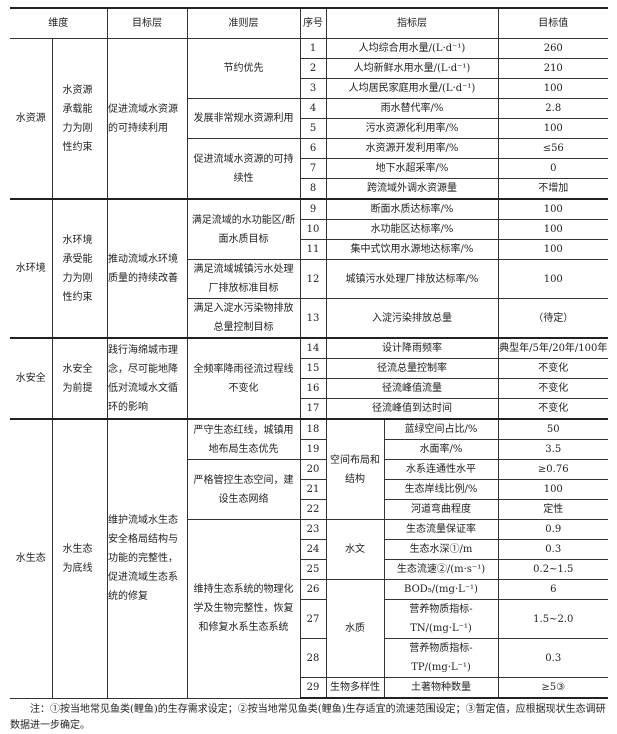  I want to click on criteria-text: 满足入淀水污染物排放总量控制目标, so click(243, 318).